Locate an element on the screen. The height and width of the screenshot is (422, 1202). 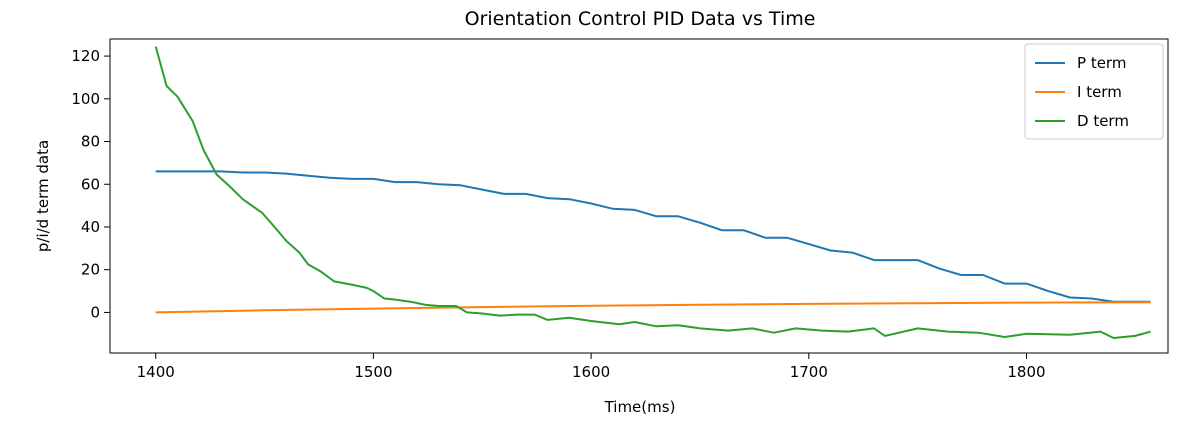
y-tick-label: 0 is located at coordinates (95, 312).